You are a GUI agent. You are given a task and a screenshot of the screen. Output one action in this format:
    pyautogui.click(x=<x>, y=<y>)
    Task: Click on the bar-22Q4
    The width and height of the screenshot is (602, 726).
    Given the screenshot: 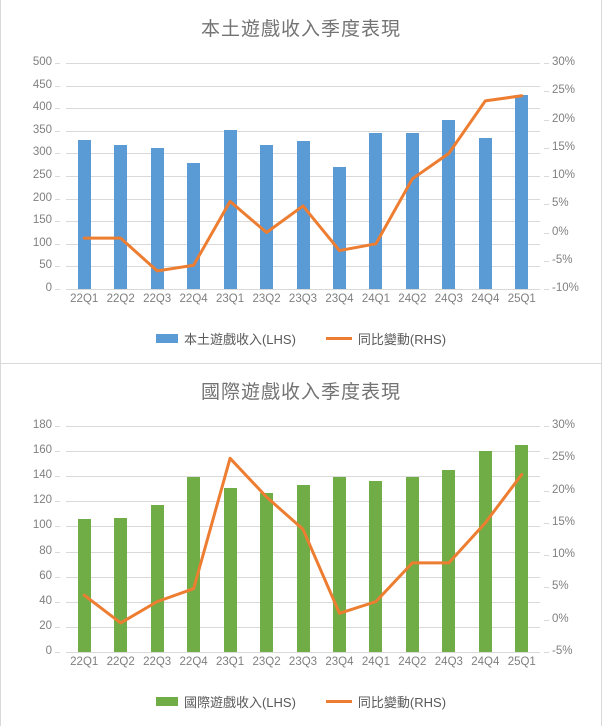 What is the action you would take?
    pyautogui.click(x=194, y=564)
    